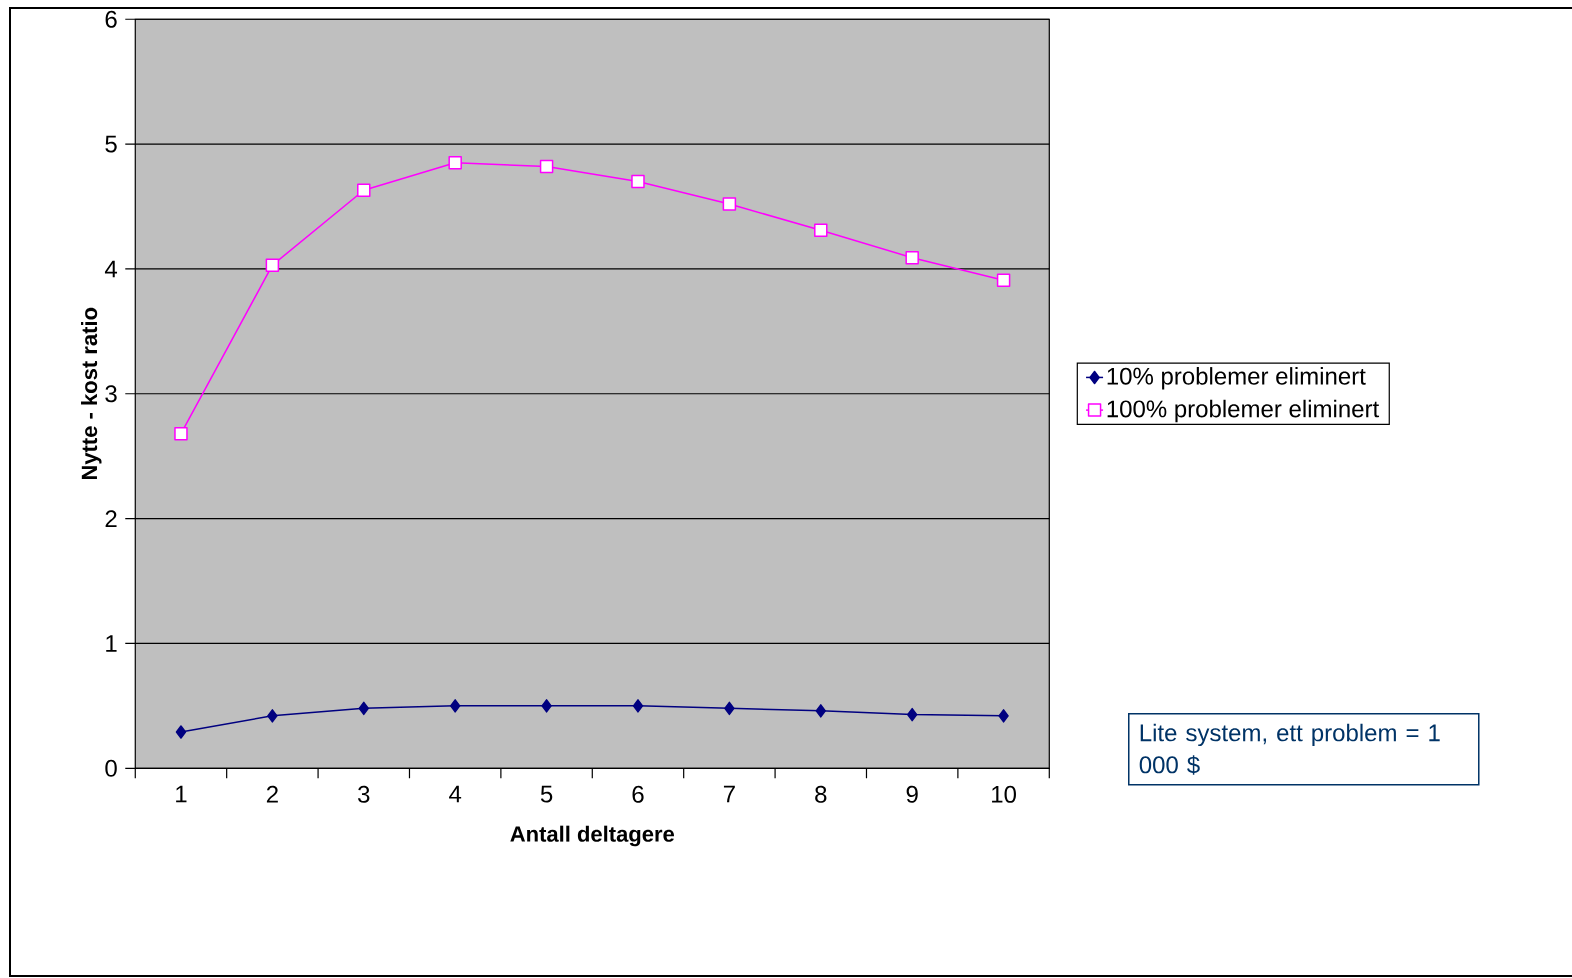 This screenshot has height=978, width=1572. Describe the element at coordinates (1289, 749) in the screenshot. I see `text: Lite system, ett problem = 1 000 $` at that location.